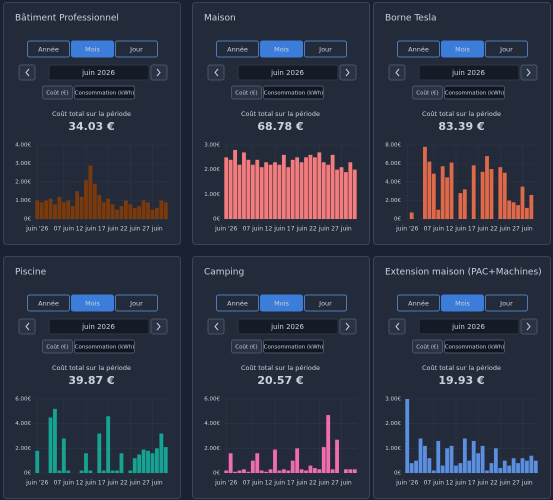 The width and height of the screenshot is (553, 500). Describe the element at coordinates (212, 449) in the screenshot. I see `y-tick-label: 2.00€` at that location.